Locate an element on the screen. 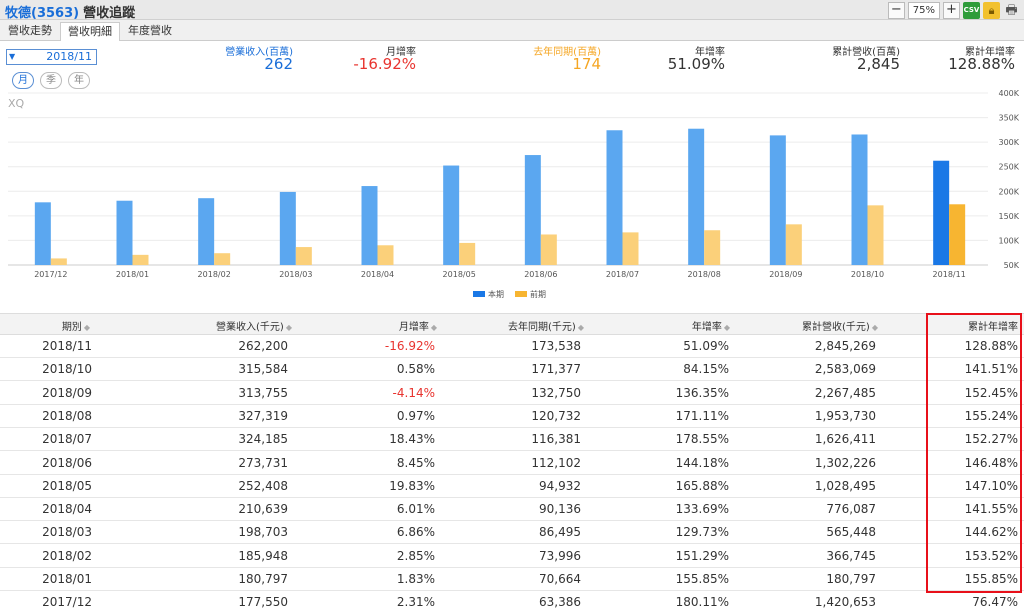 The height and width of the screenshot is (612, 1024). table-cell: 0.97% is located at coordinates (415, 415).